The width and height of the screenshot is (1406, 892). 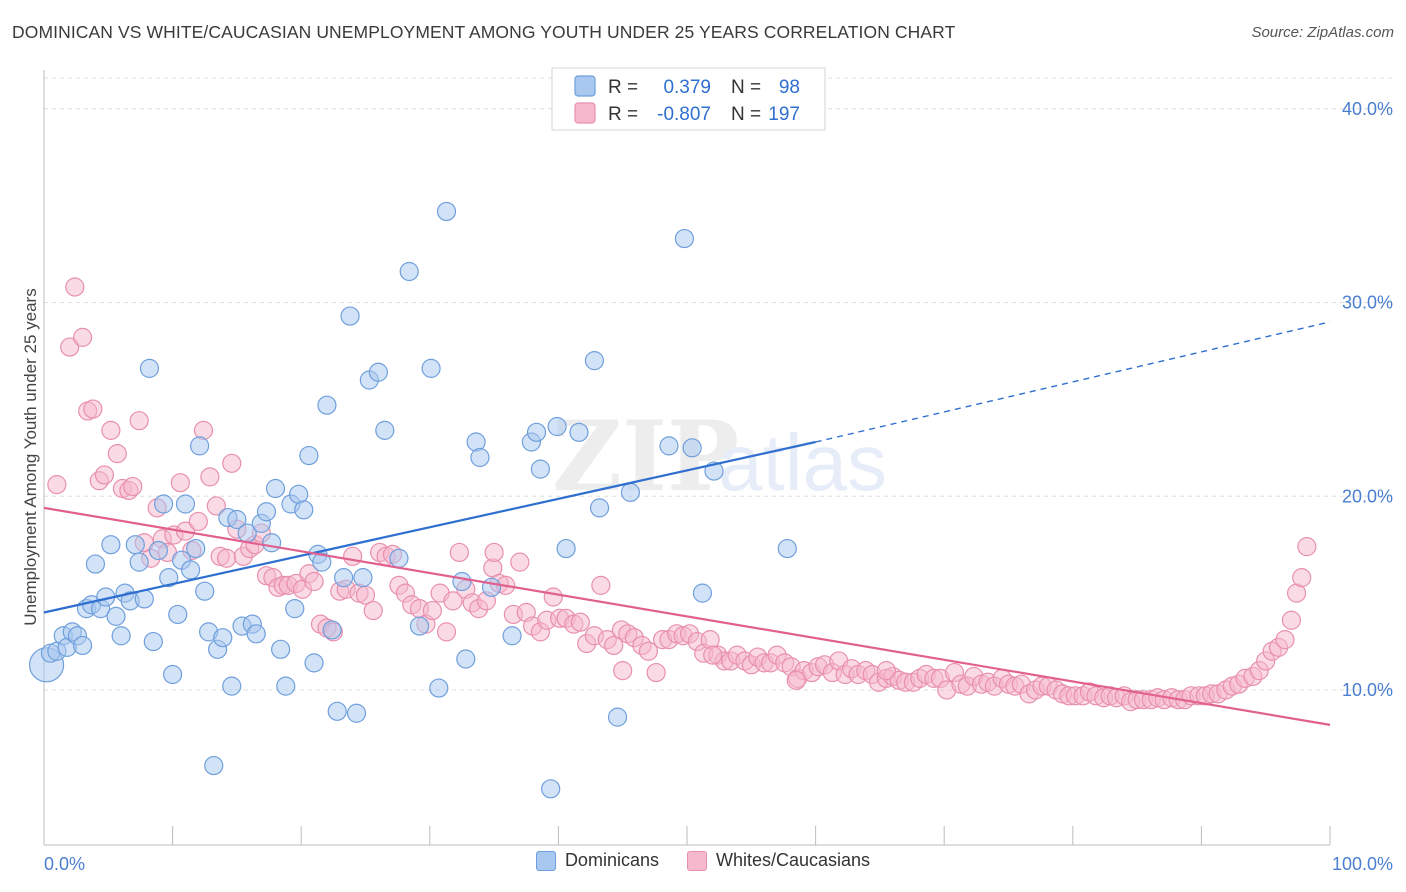 I want to click on stats-legend-swatch-blue, so click(x=585, y=86).